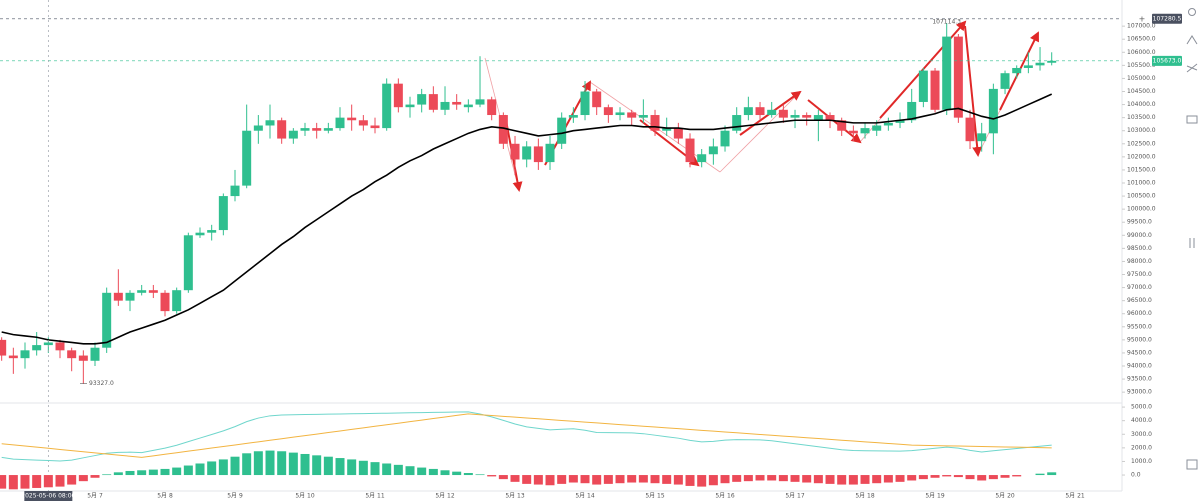 The width and height of the screenshot is (1200, 501). Describe the element at coordinates (1139, 248) in the screenshot. I see `y-tick-label: 98500.0` at that location.